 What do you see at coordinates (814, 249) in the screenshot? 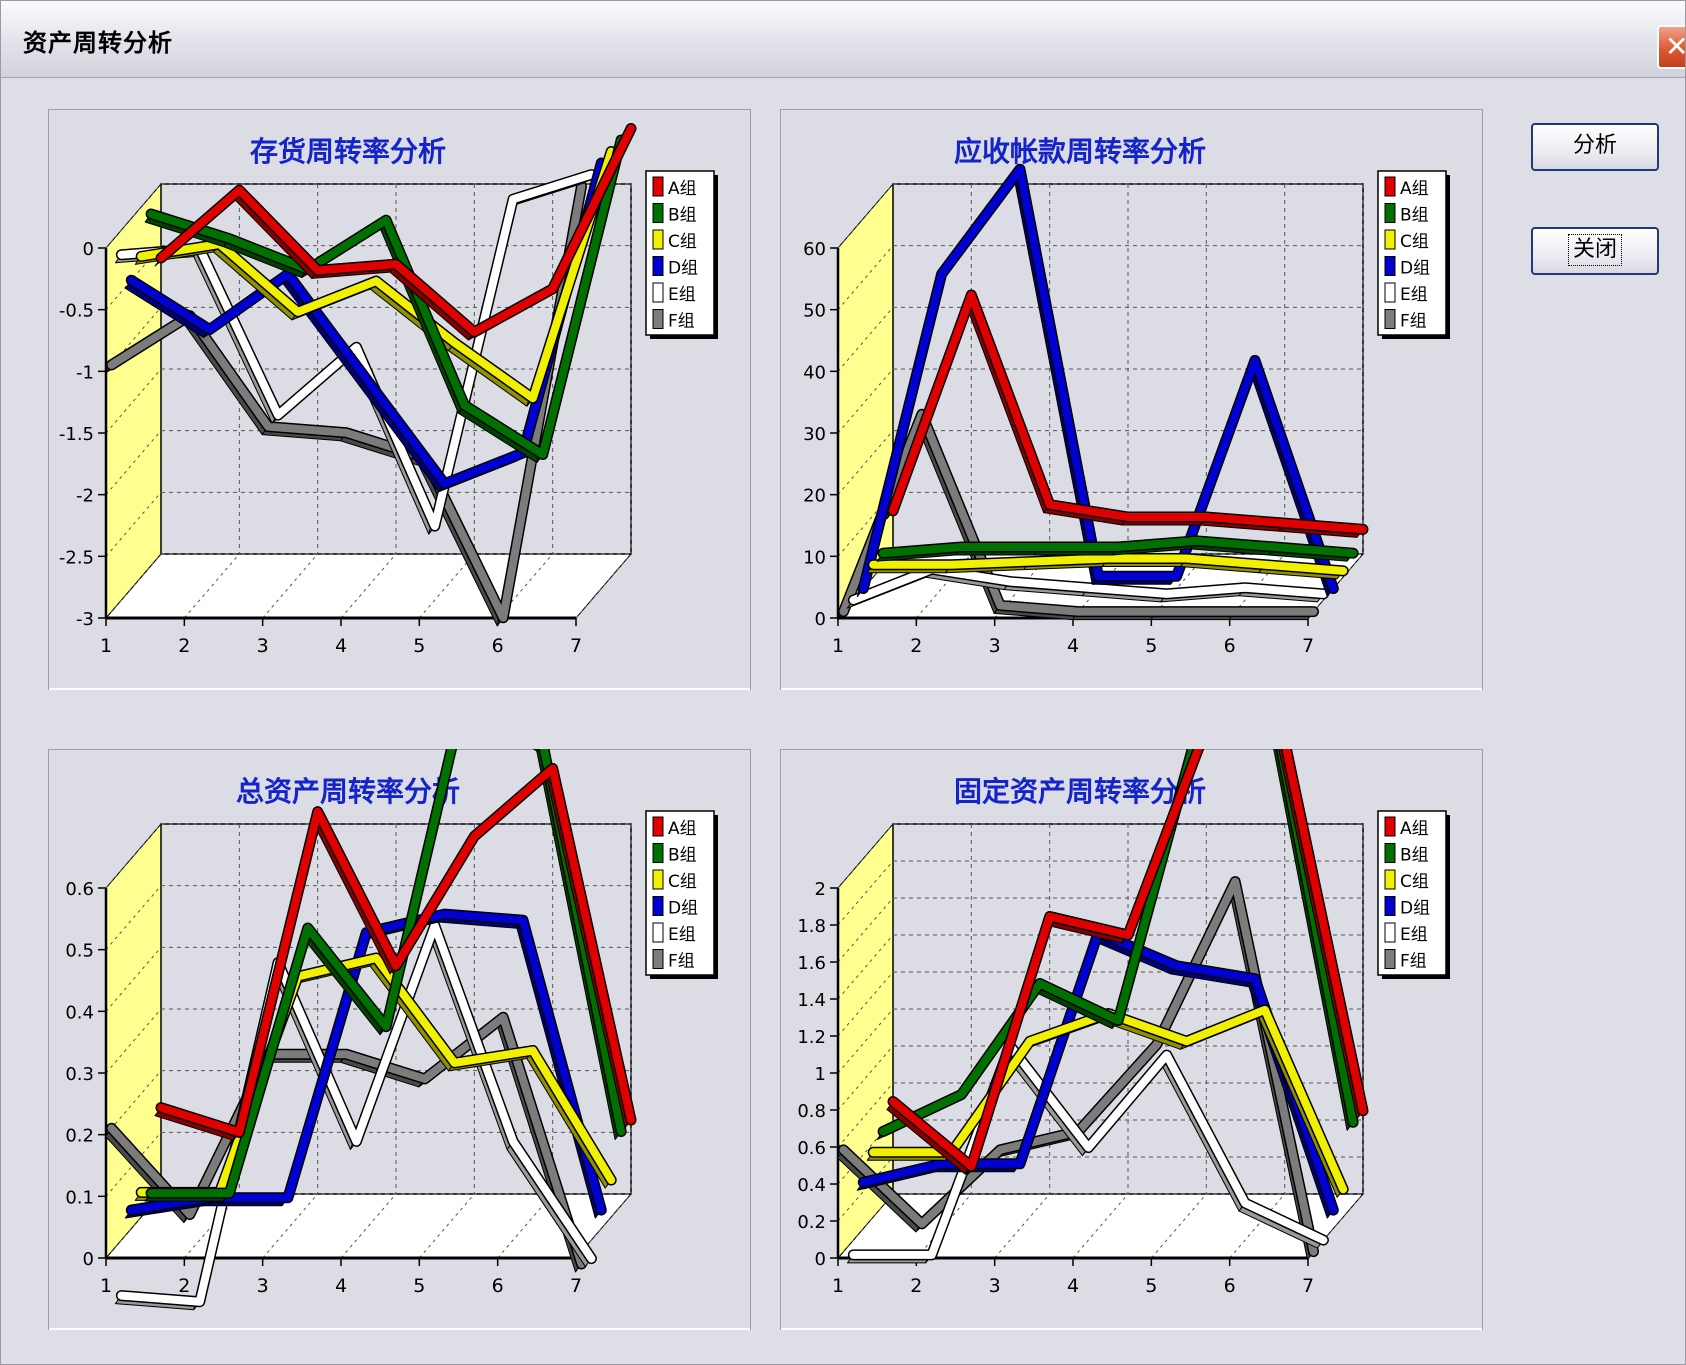
I see `y-tick-label: 60` at bounding box center [814, 249].